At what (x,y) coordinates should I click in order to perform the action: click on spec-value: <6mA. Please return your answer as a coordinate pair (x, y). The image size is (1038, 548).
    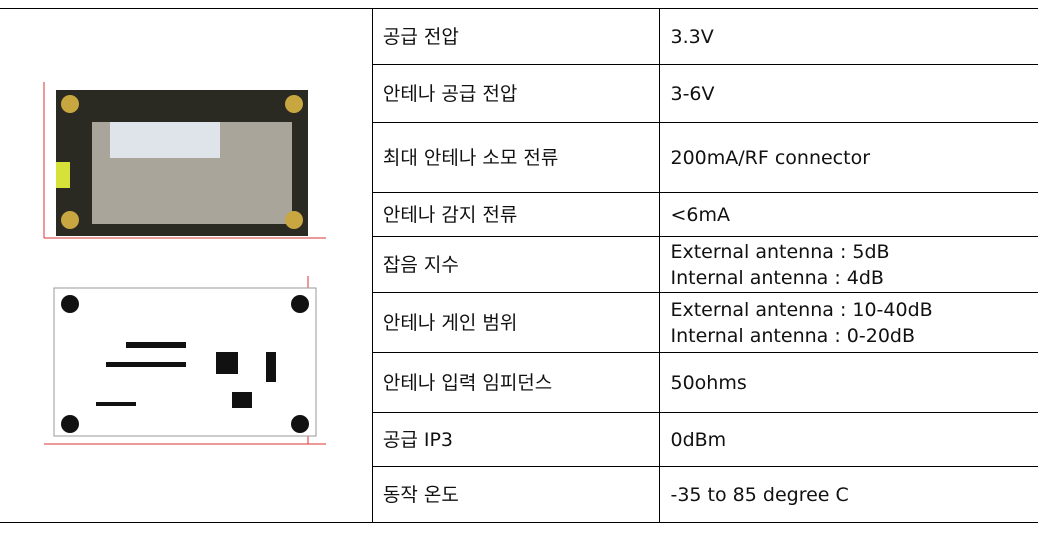
    Looking at the image, I should click on (848, 214).